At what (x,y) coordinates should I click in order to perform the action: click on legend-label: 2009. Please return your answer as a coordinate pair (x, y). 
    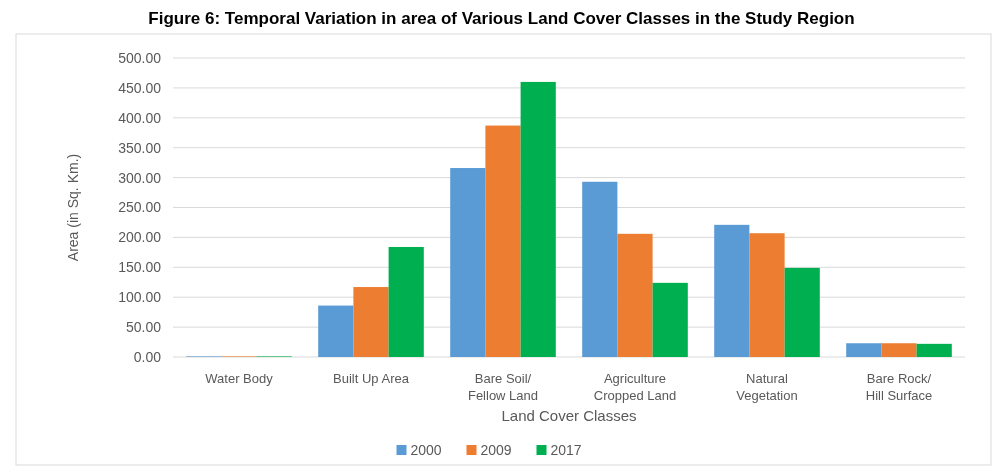
    Looking at the image, I should click on (496, 450).